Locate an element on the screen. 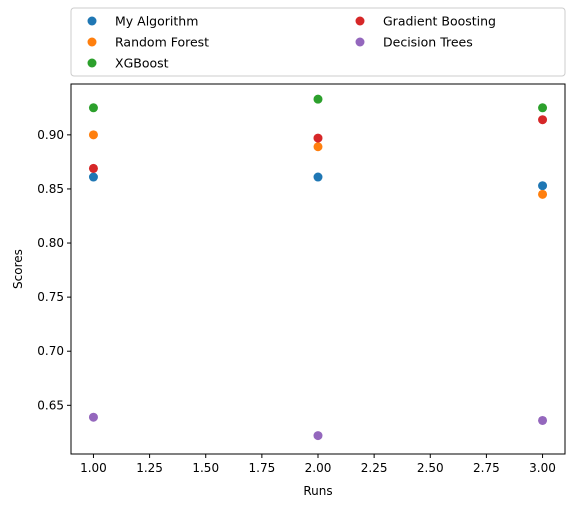 The width and height of the screenshot is (576, 507). legend-item: XGBoost is located at coordinates (128, 63).